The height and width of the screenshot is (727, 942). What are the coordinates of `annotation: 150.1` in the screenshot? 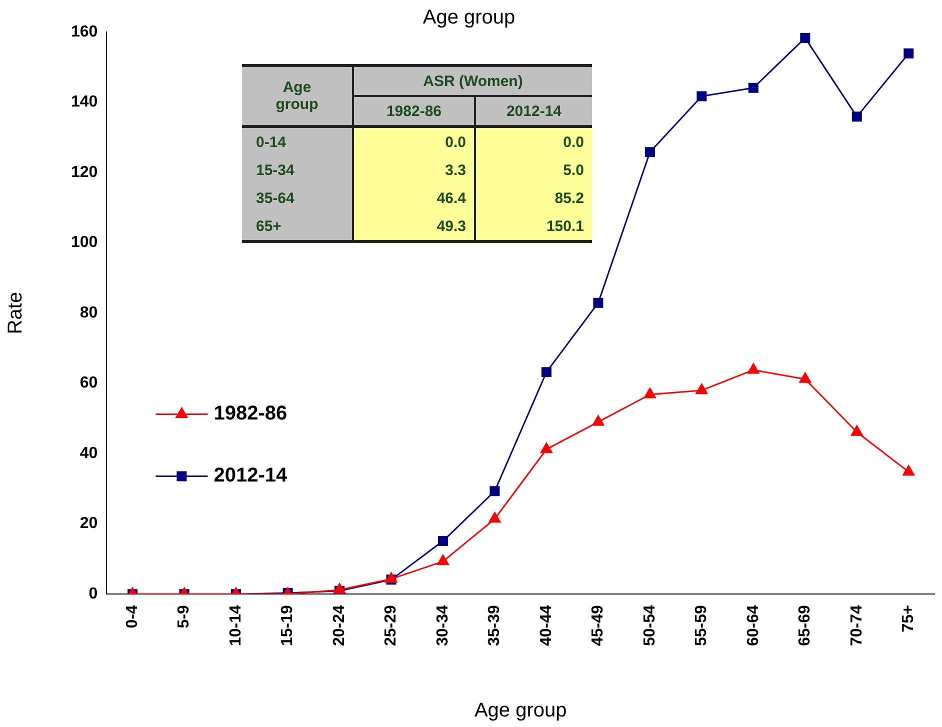 It's located at (533, 227).